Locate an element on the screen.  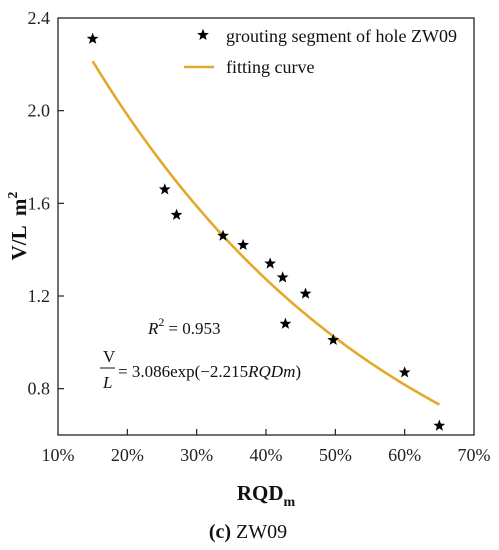
y-axis-ticks: 0.8 1.2 1.6 2.0 2.4 is located at coordinates (46, 203).